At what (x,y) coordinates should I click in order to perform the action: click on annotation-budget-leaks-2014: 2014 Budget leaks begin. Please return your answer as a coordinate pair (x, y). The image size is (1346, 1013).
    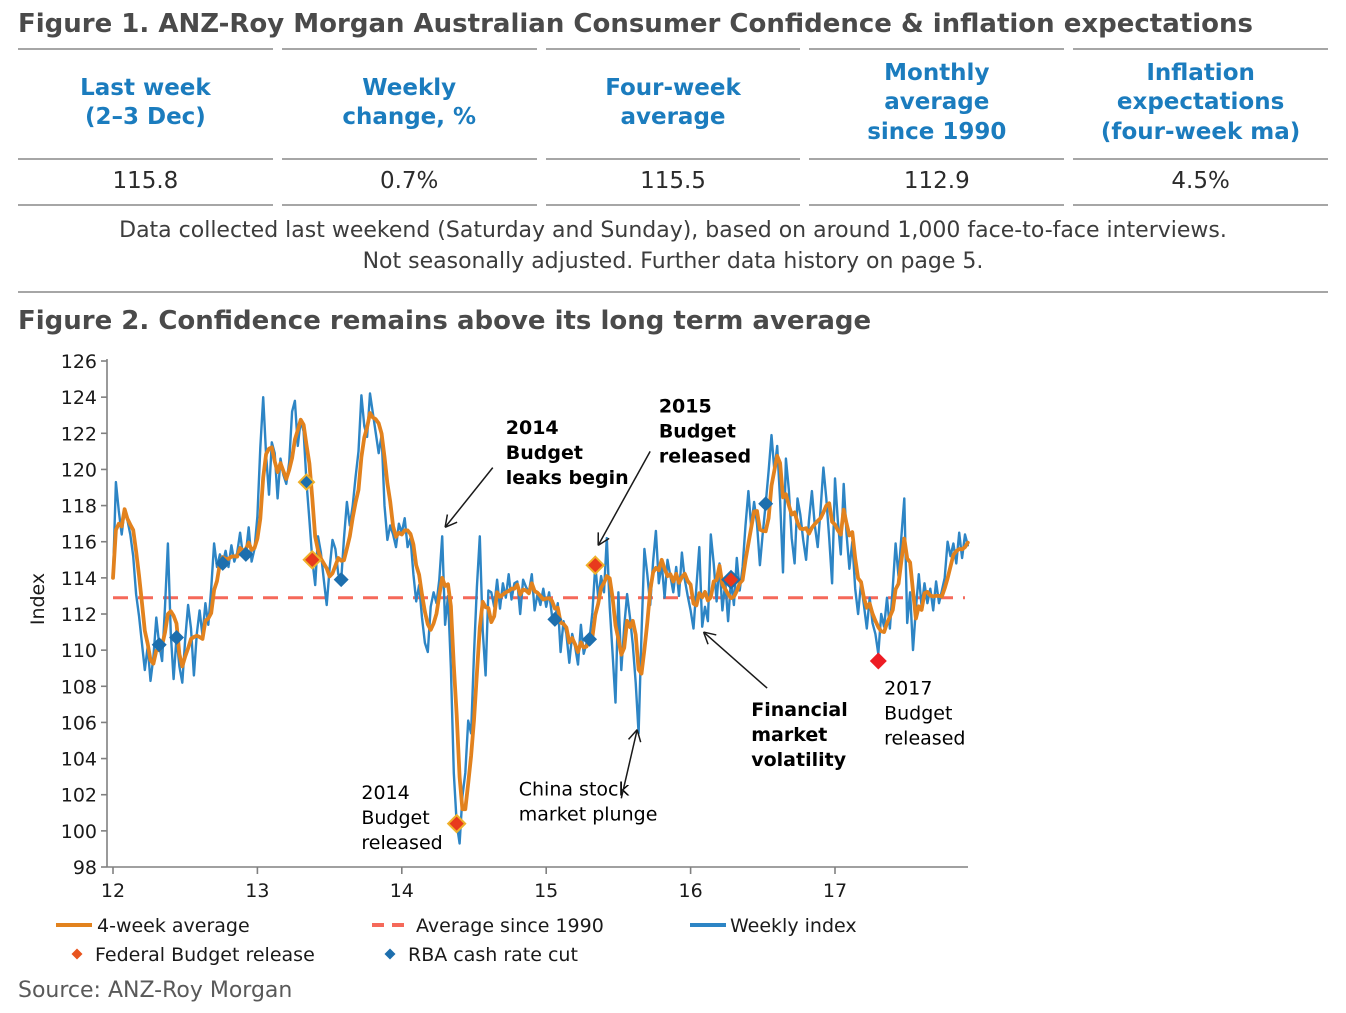
    Looking at the image, I should click on (537, 472).